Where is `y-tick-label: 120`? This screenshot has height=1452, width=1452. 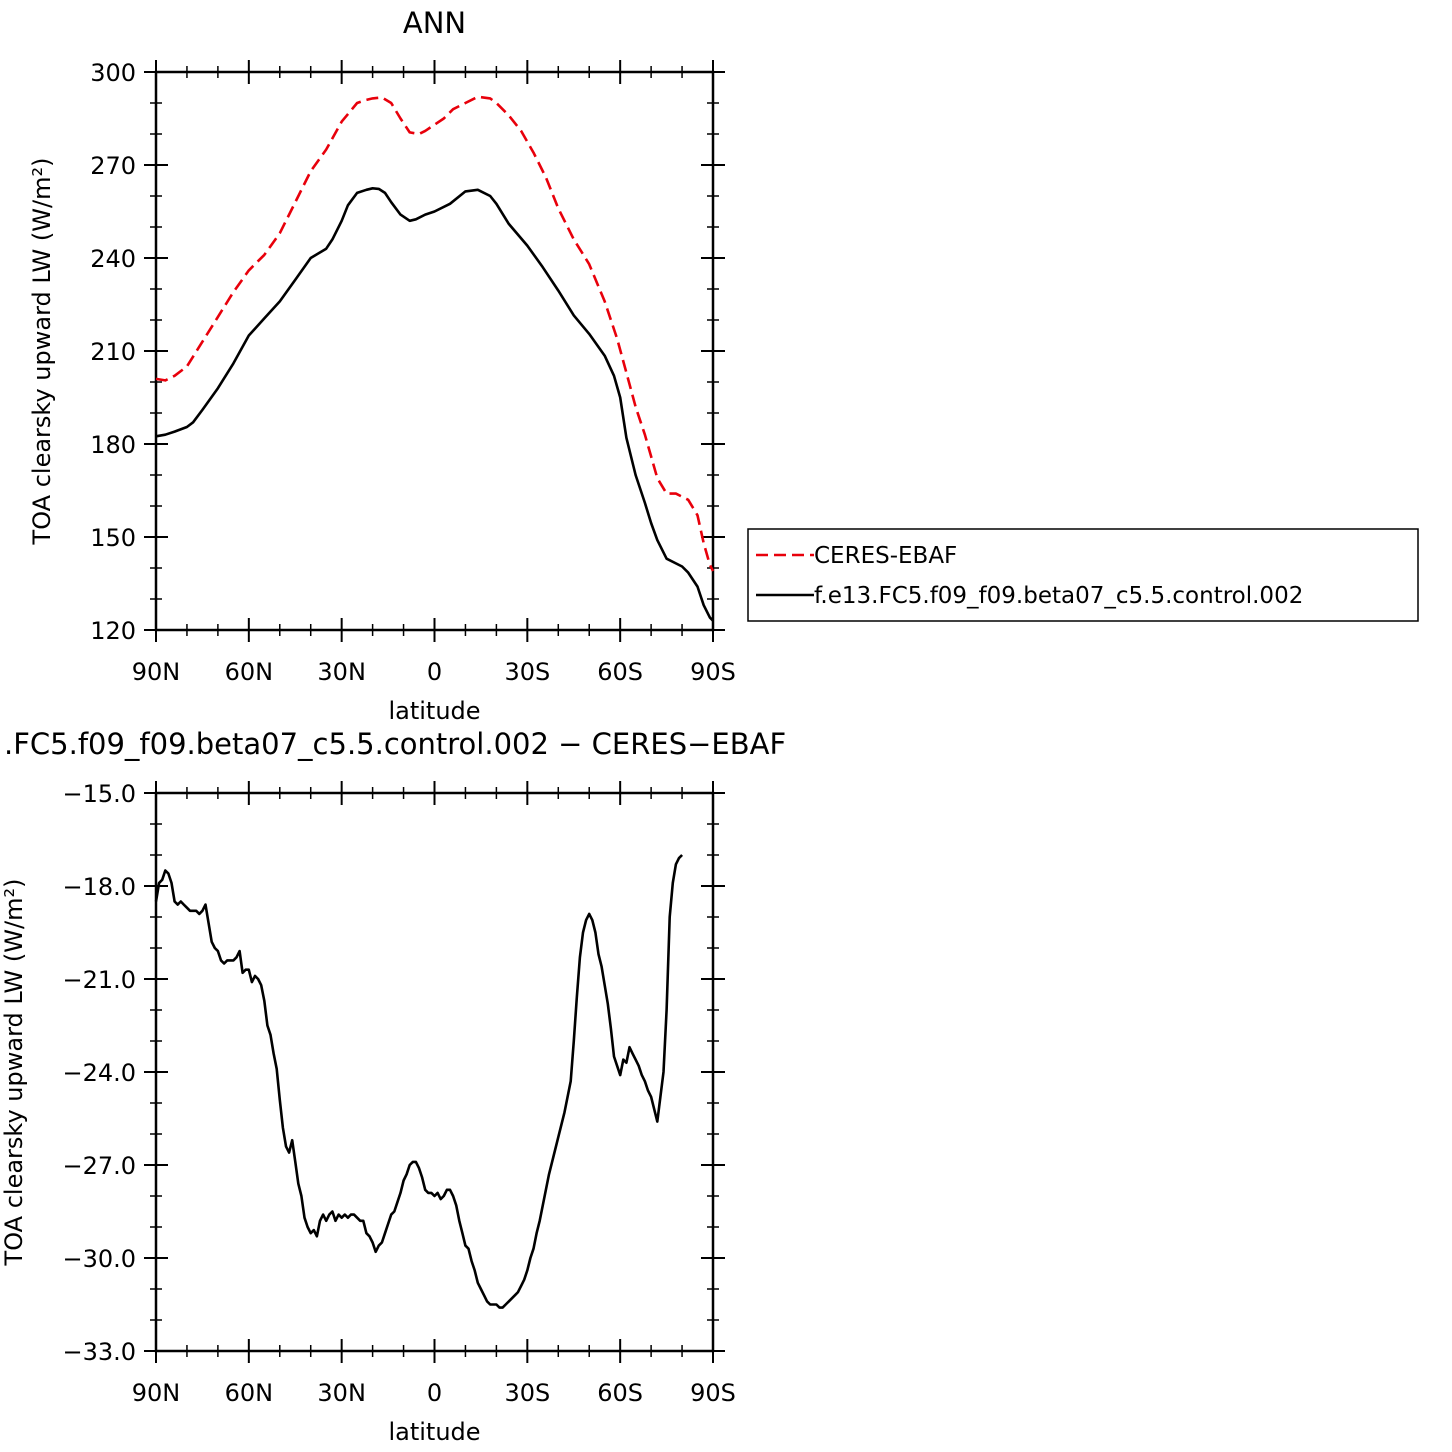 y-tick-label: 120 is located at coordinates (113, 631).